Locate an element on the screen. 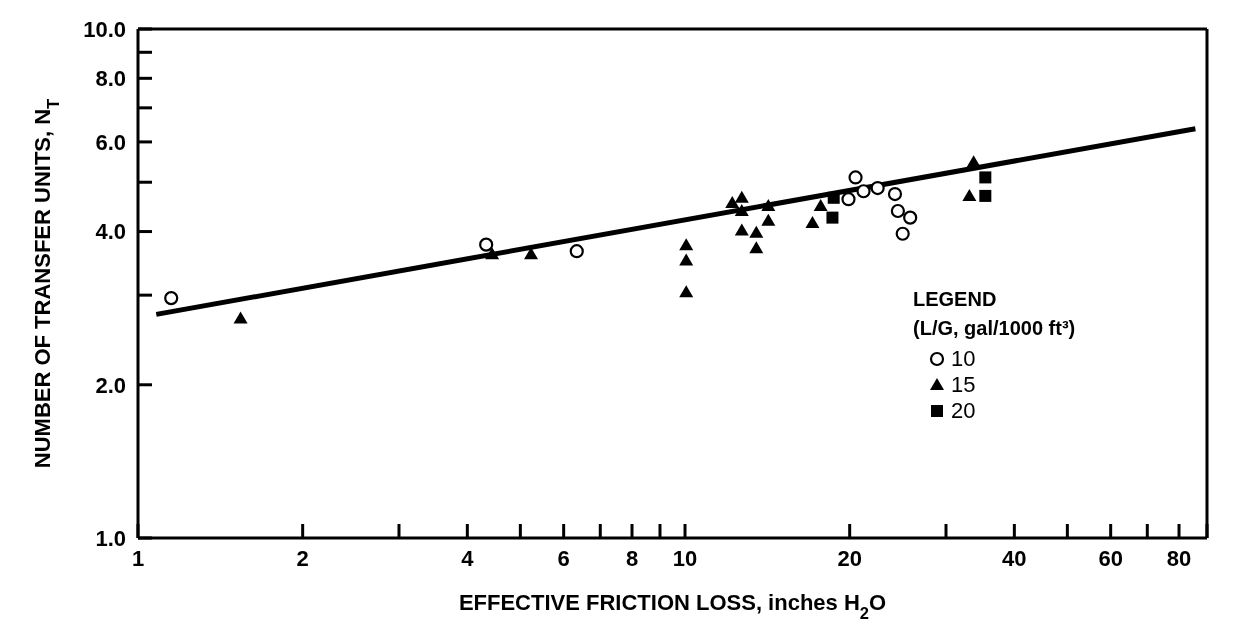  x-tick-label: 40 is located at coordinates (1014, 558).